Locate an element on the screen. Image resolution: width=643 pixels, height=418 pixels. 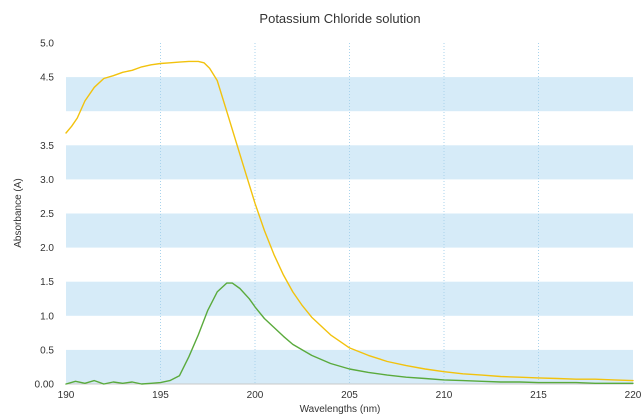
x-tick-labels: 190 195 200 205 210 215 220 is located at coordinates (350, 395).